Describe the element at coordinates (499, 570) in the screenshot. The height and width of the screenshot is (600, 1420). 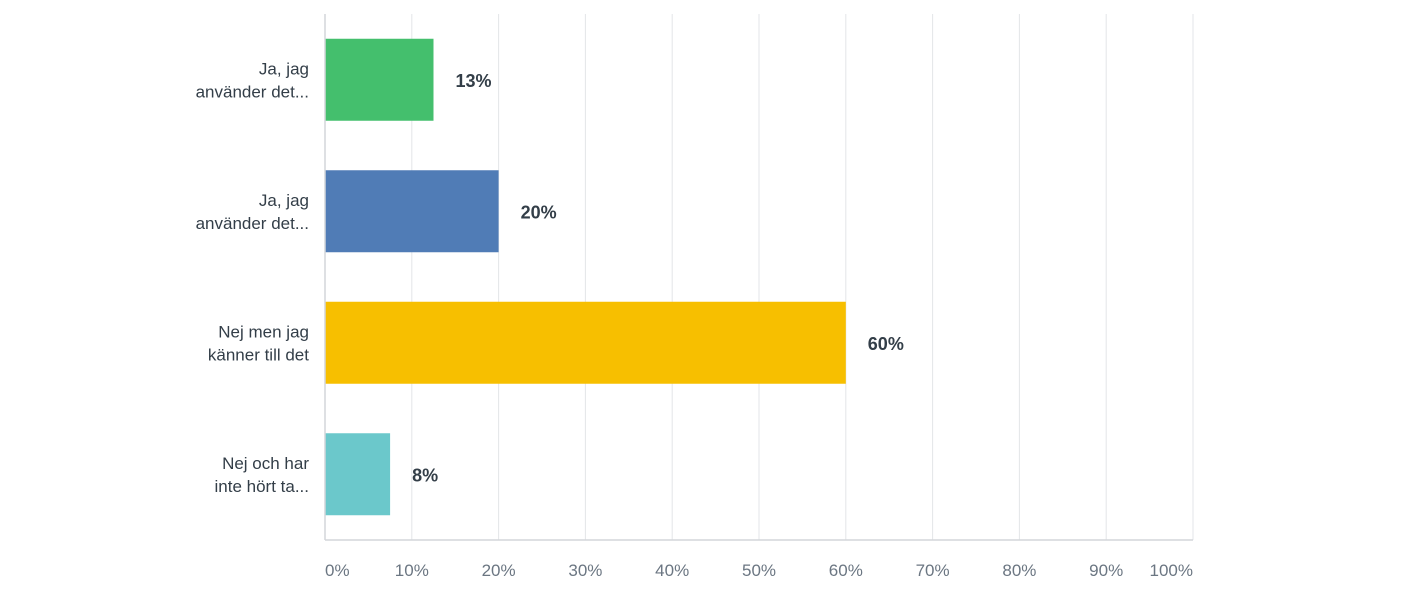
I see `x-tick-label-20: 20%` at that location.